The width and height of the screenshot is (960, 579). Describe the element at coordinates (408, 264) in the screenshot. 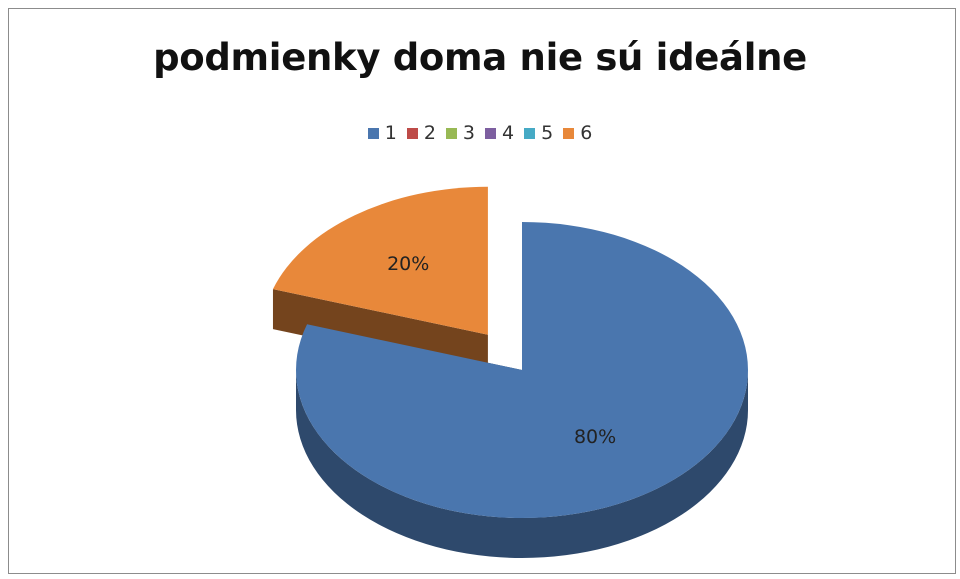

I see `data-label-6: 20%` at that location.